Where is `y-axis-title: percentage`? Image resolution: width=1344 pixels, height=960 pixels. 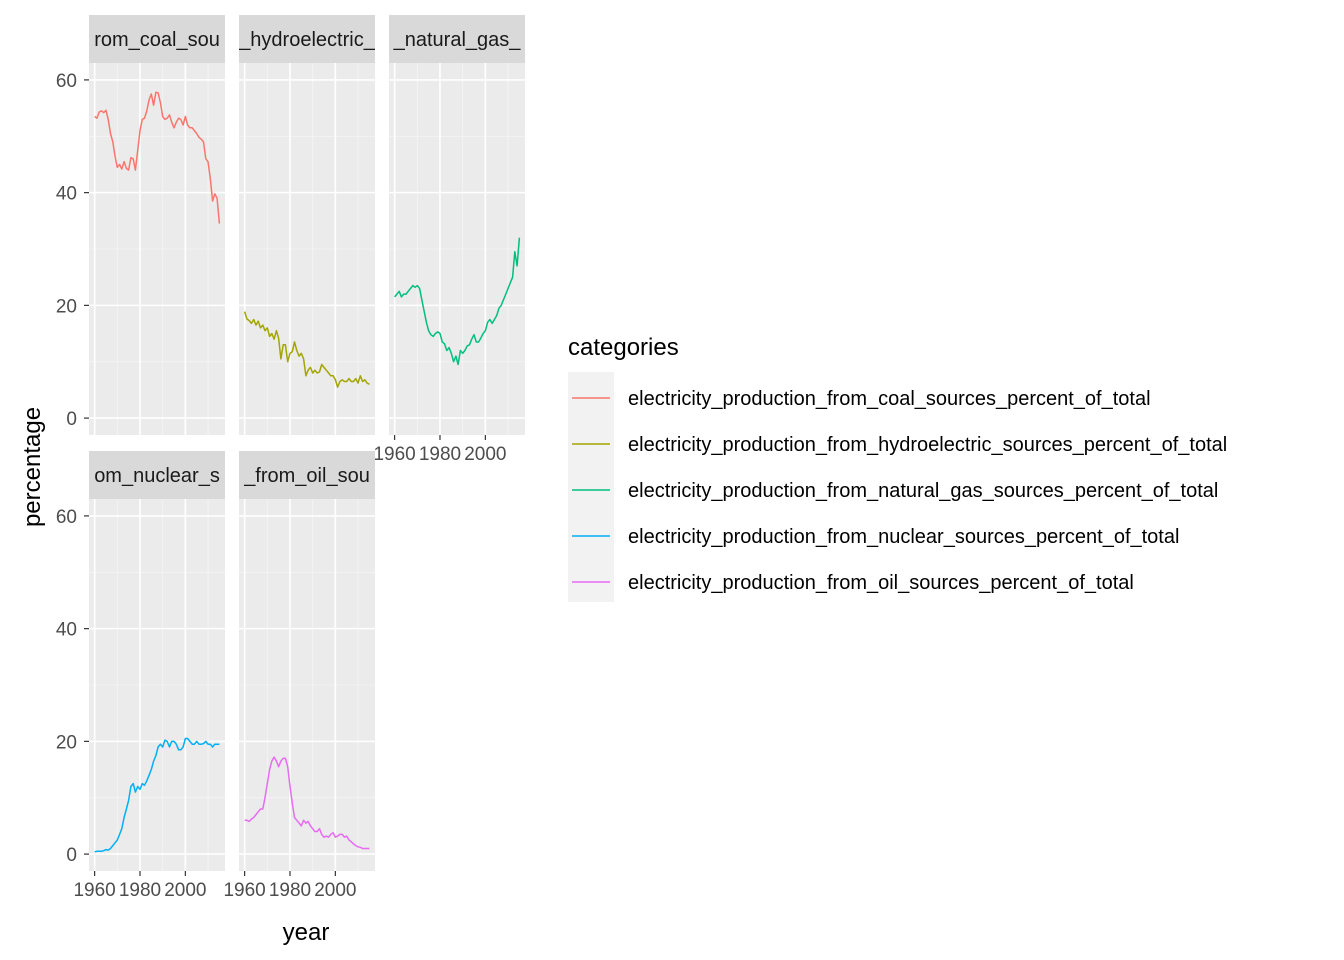 y-axis-title: percentage is located at coordinates (32, 467).